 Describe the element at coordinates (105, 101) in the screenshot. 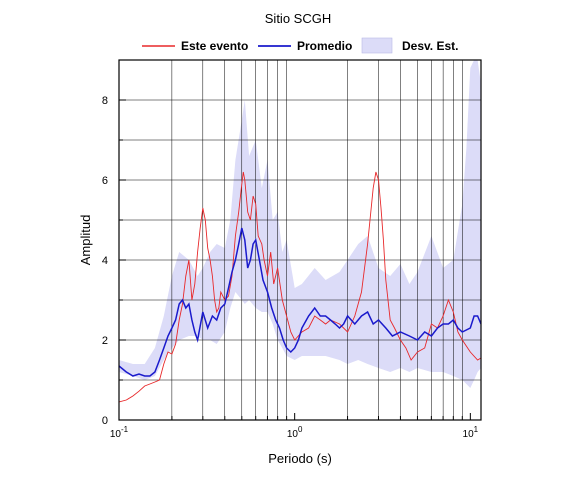

I see `y-tick-label: 8` at that location.